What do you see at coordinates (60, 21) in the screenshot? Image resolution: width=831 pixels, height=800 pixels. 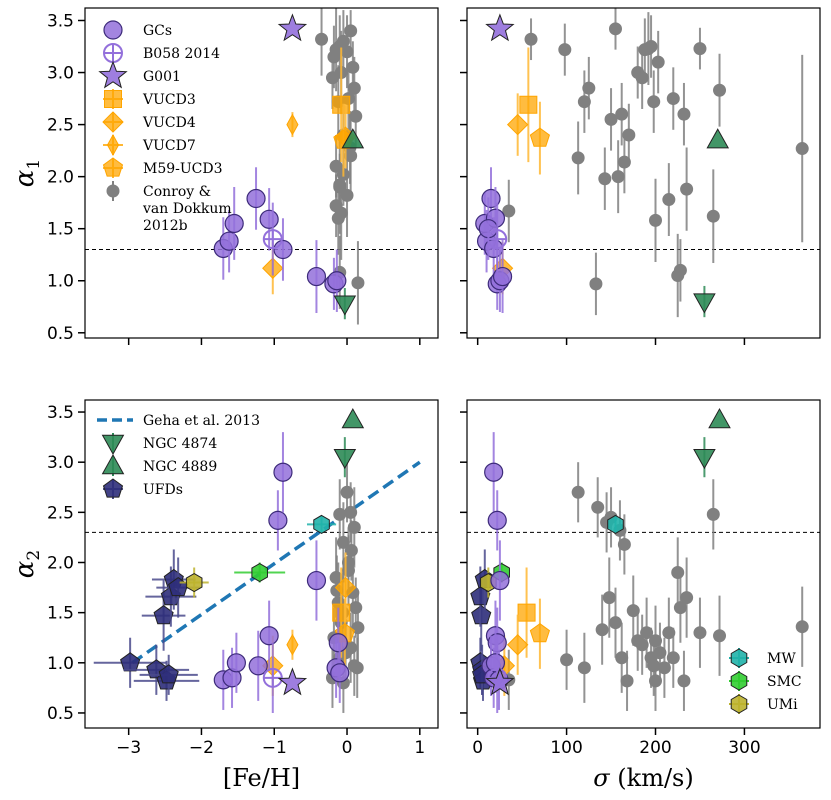 I see `y-tick-label: 3.5` at bounding box center [60, 21].